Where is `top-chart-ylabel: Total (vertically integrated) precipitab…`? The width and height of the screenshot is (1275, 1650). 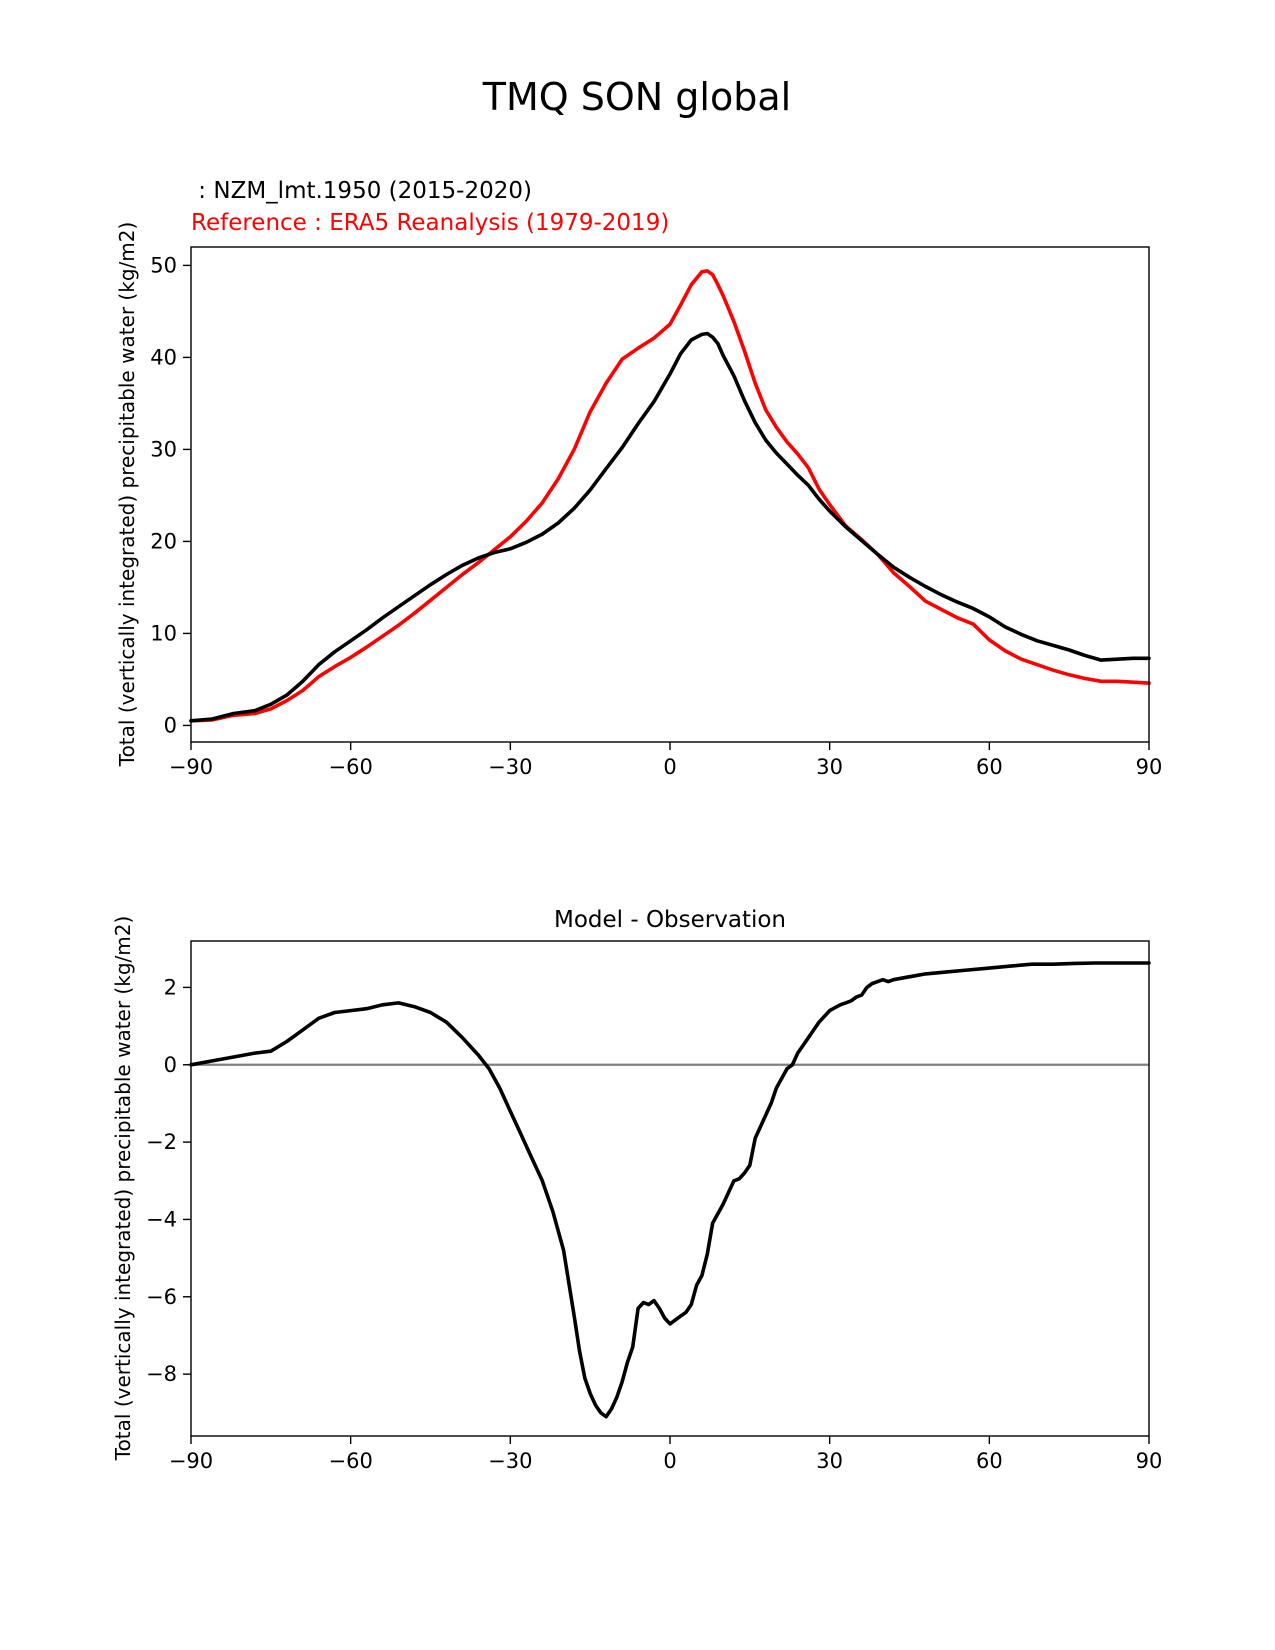 top-chart-ylabel: Total (vertically integrated) precipitab… is located at coordinates (127, 495).